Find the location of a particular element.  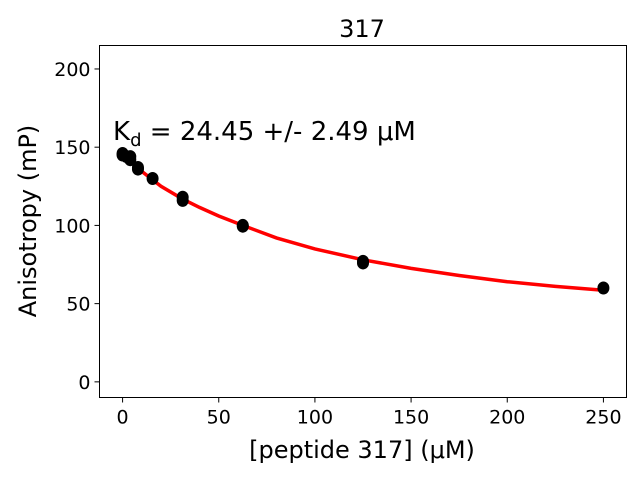

chart-title: 317 is located at coordinates (362, 29).